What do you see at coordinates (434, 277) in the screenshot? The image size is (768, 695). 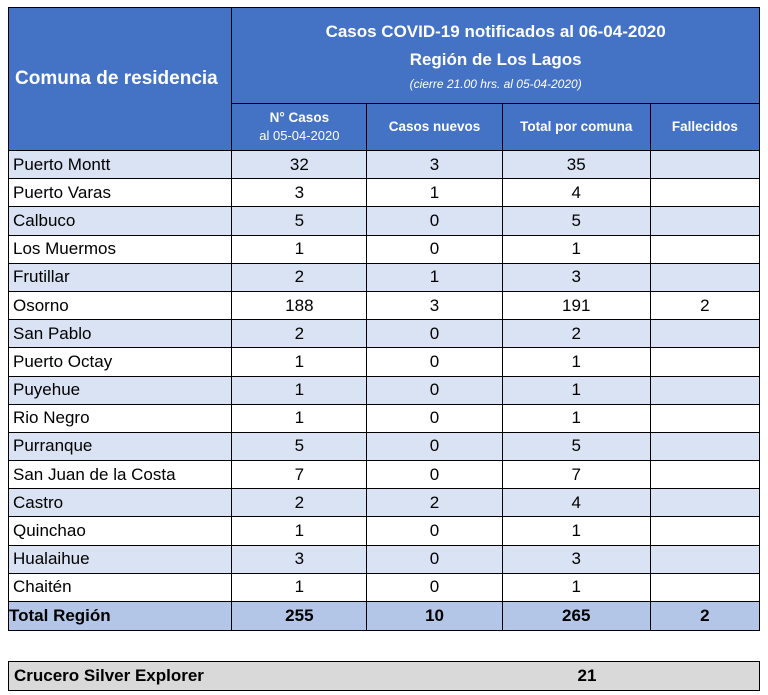 I see `new-cases-cell: 1` at bounding box center [434, 277].